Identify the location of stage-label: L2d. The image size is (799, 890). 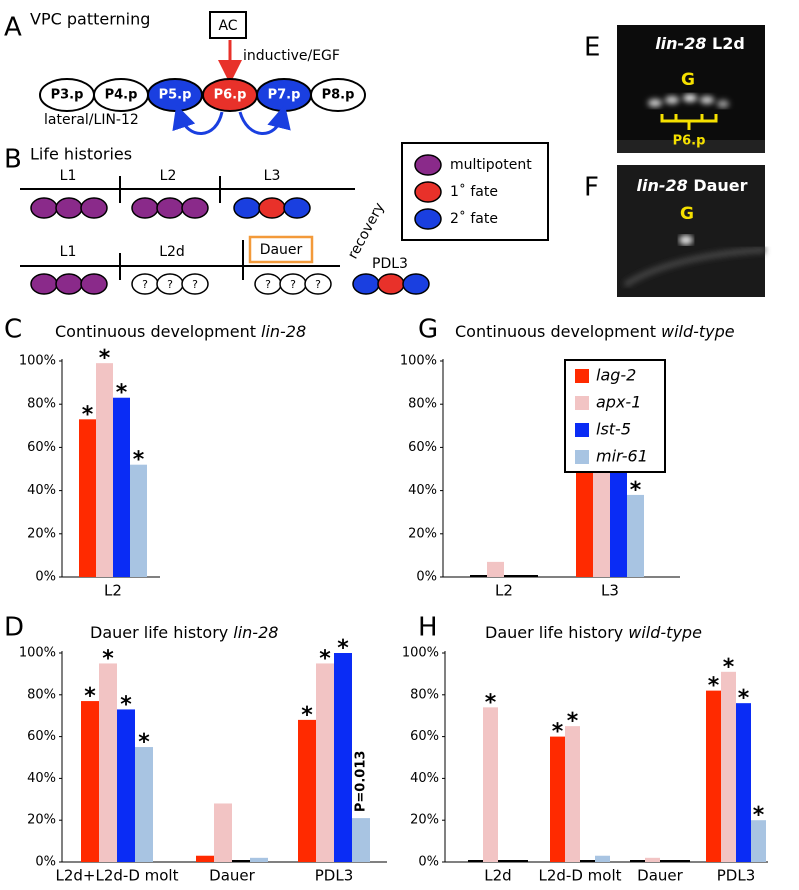
(172, 252).